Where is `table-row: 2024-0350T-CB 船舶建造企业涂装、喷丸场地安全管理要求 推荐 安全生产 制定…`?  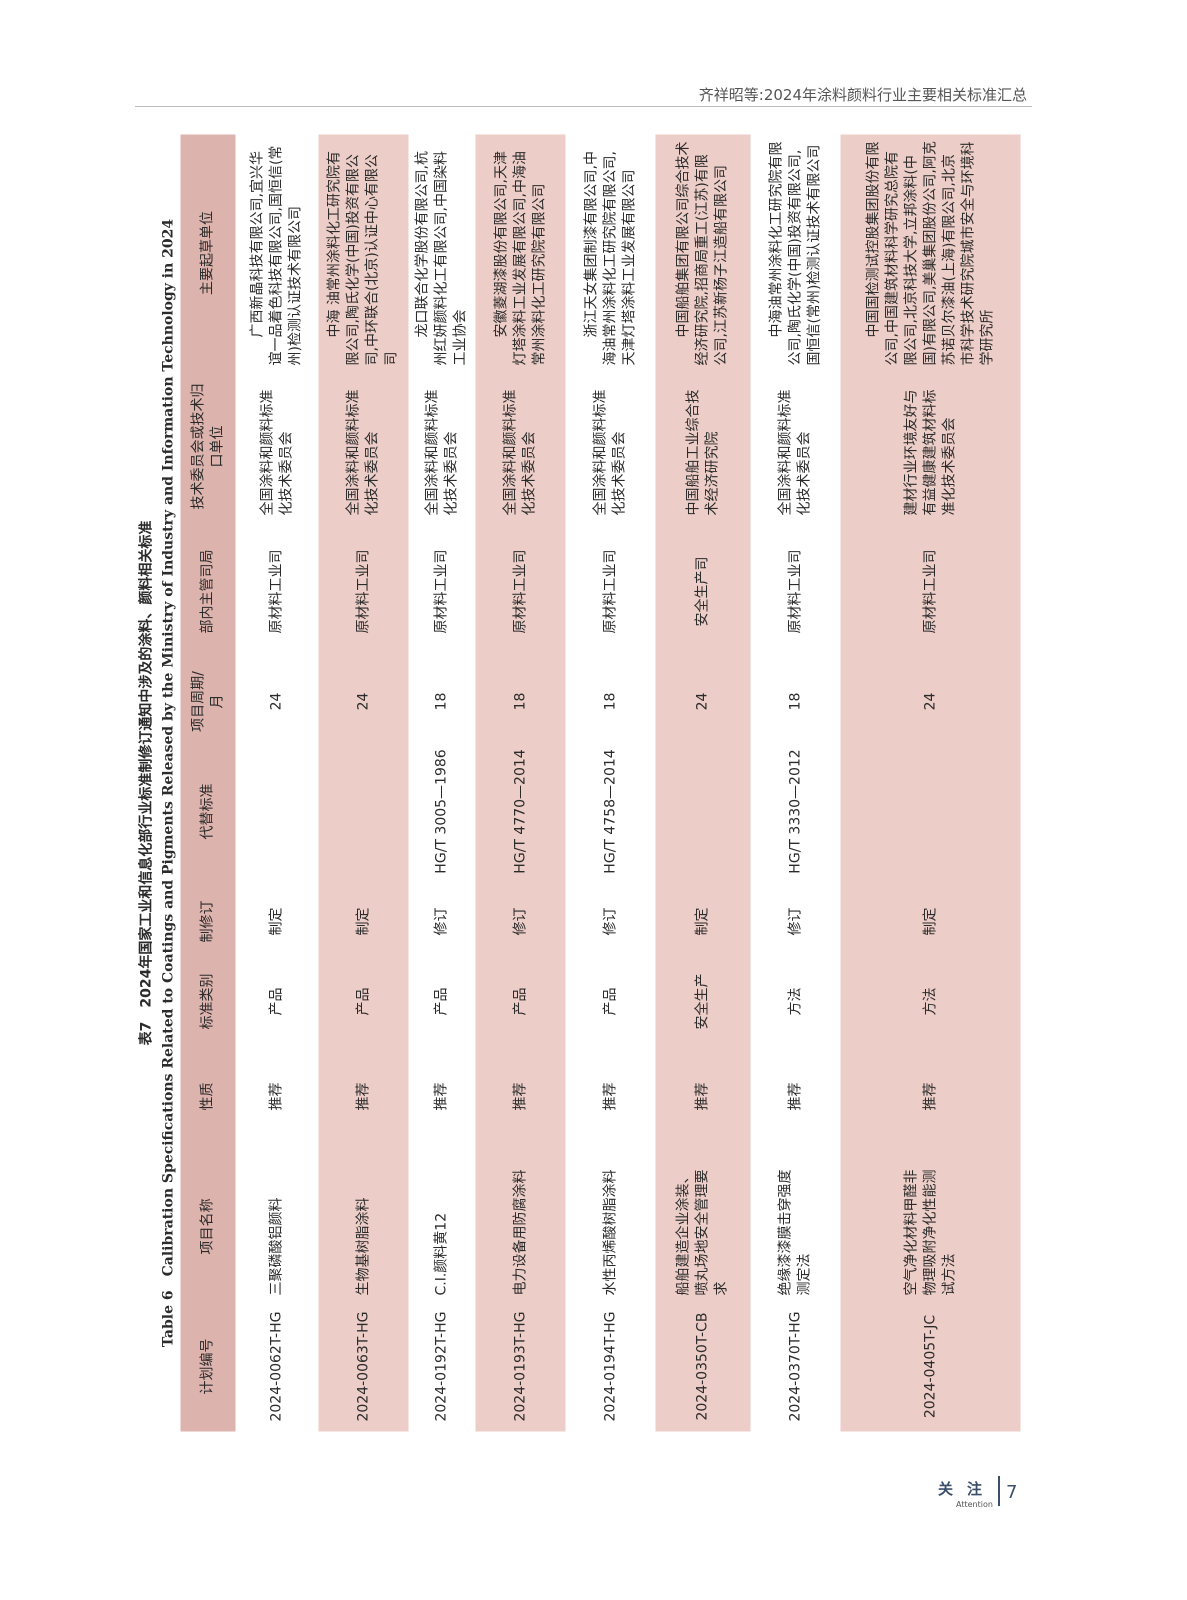 table-row: 2024-0350T-CB 船舶建造企业涂装、喷丸场地安全管理要求 推荐 安全生产 制定… is located at coordinates (703, 783).